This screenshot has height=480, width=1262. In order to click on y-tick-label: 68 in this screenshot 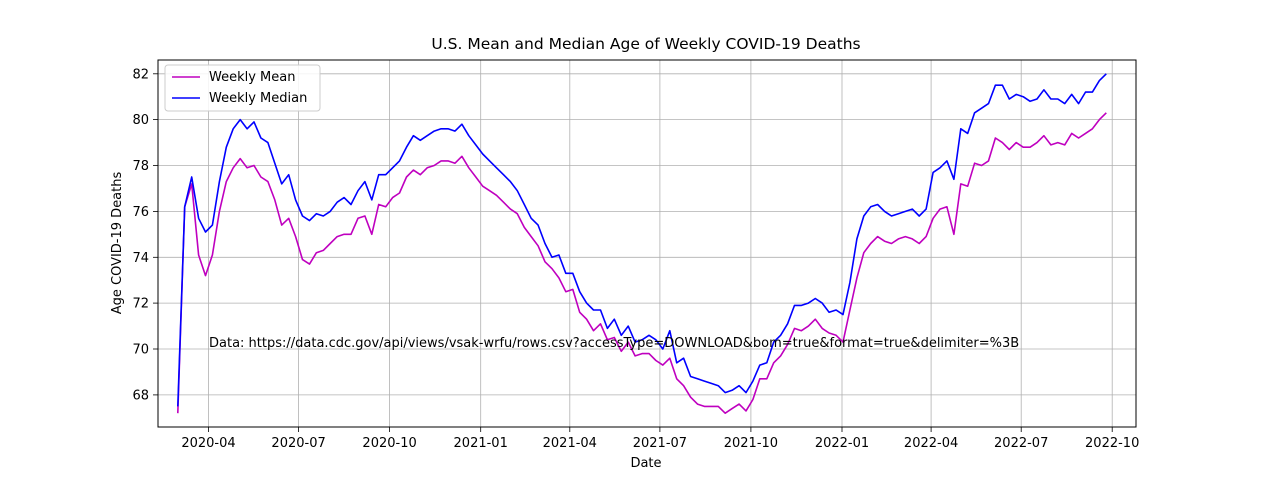, I will do `click(140, 395)`.